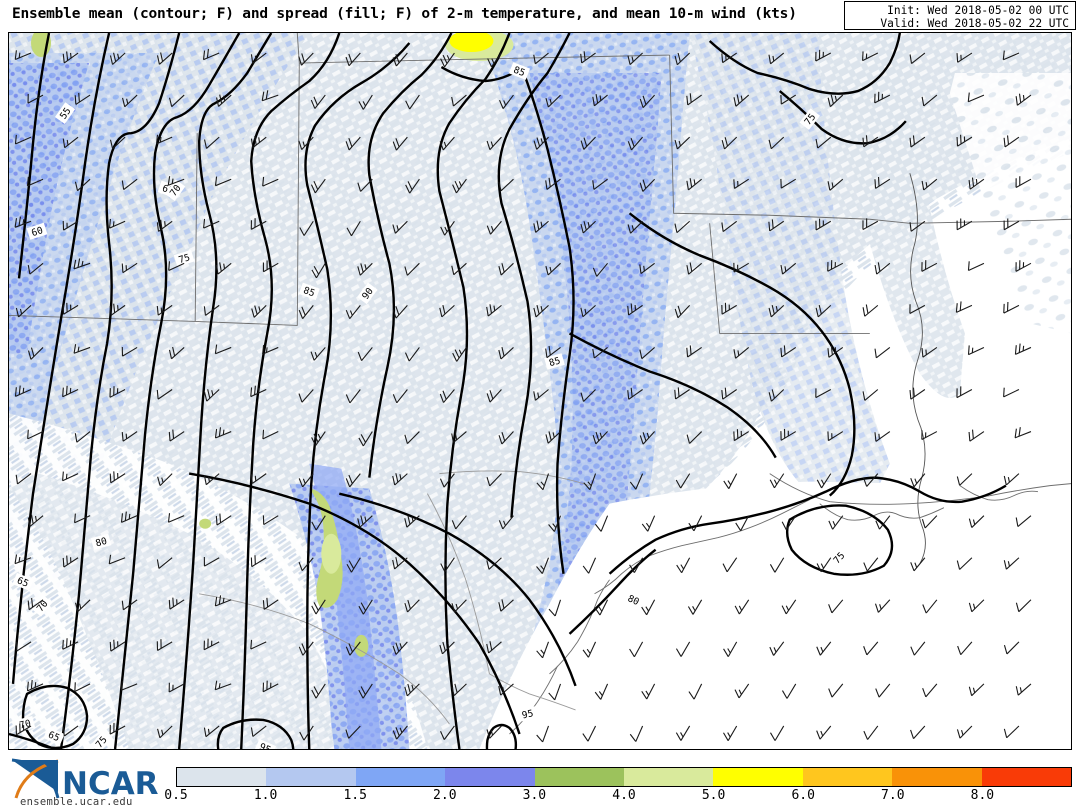 Image resolution: width=1080 pixels, height=810 pixels. I want to click on contour-label-group: 95, so click(265, 743).